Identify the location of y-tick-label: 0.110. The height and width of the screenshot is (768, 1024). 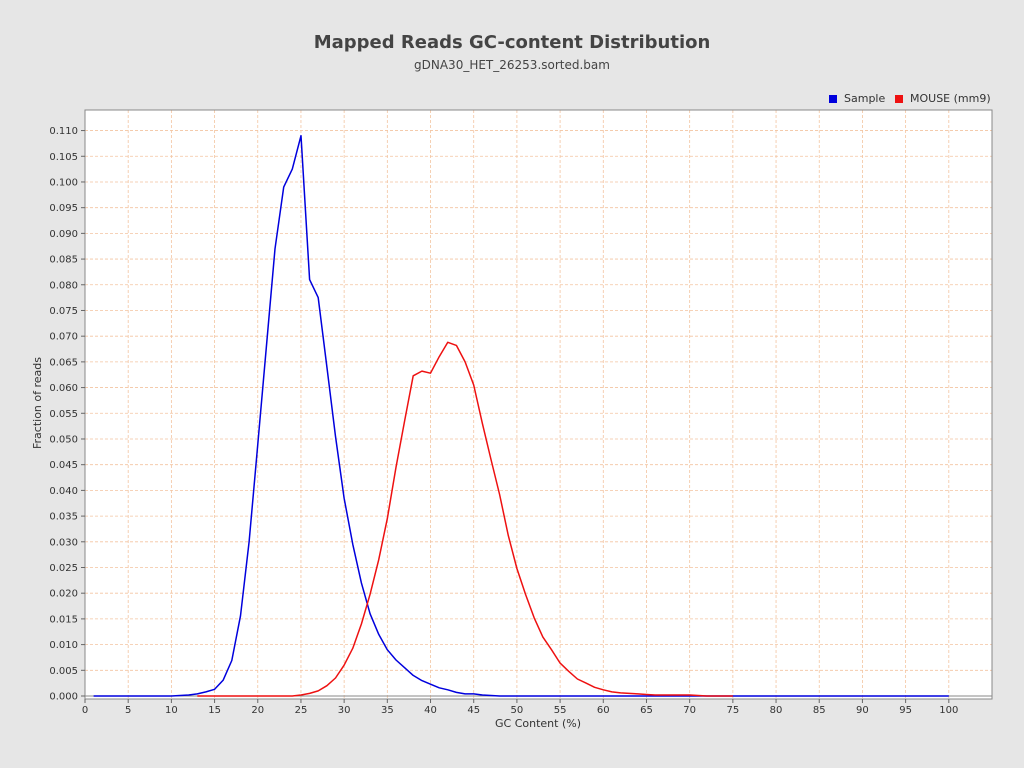
(63, 131).